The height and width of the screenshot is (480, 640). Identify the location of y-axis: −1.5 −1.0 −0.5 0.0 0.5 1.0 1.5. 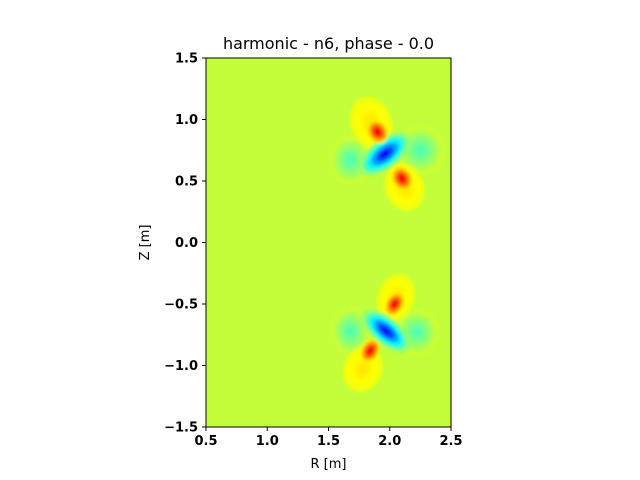
(185, 244).